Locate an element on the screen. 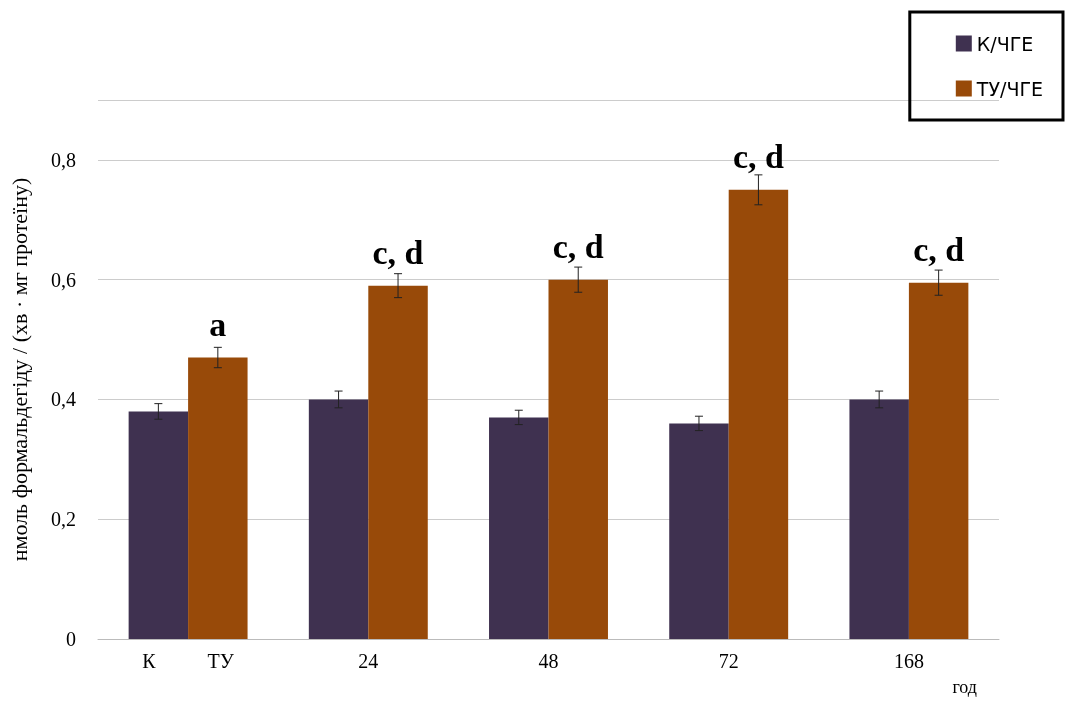 The image size is (1065, 702). annotation: a is located at coordinates (218, 325).